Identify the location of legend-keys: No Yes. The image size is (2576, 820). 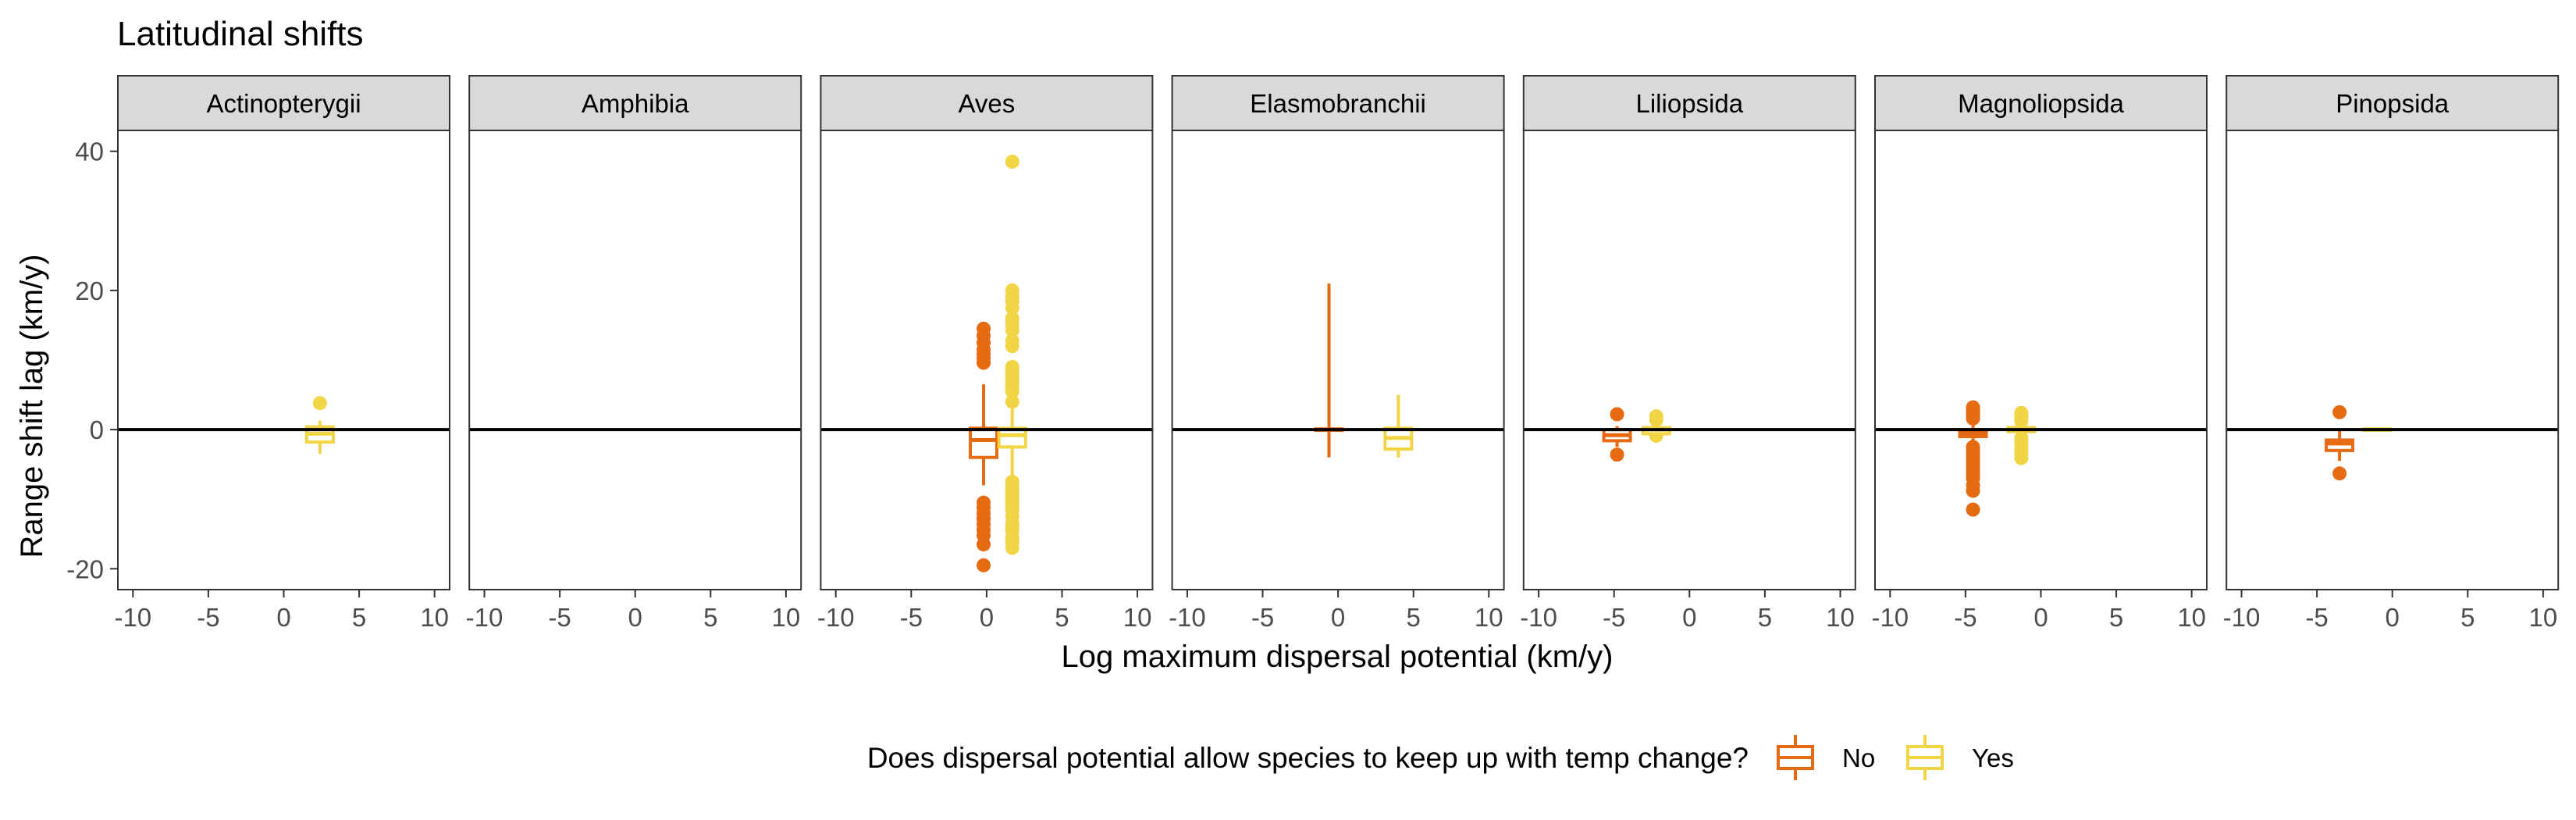
(1896, 757).